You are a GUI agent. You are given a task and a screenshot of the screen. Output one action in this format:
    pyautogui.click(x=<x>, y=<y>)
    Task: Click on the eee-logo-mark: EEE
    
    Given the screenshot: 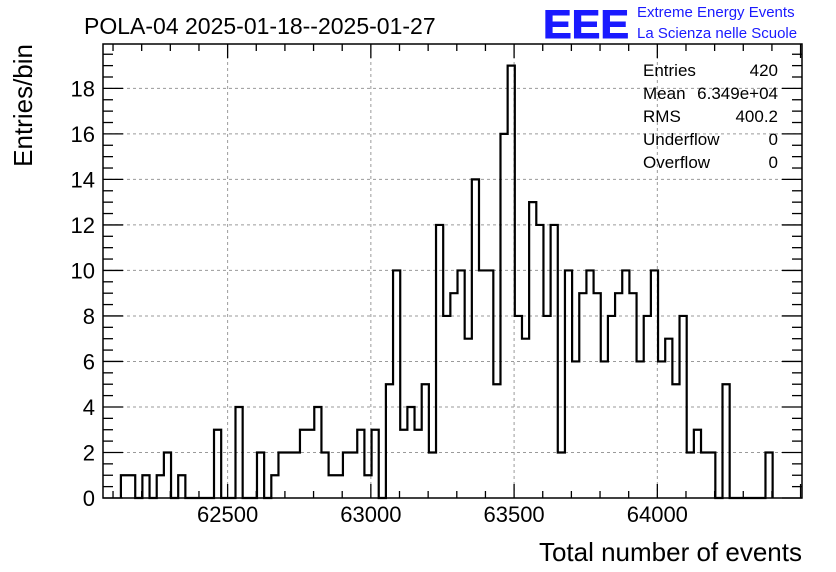 What is the action you would take?
    pyautogui.click(x=586, y=25)
    